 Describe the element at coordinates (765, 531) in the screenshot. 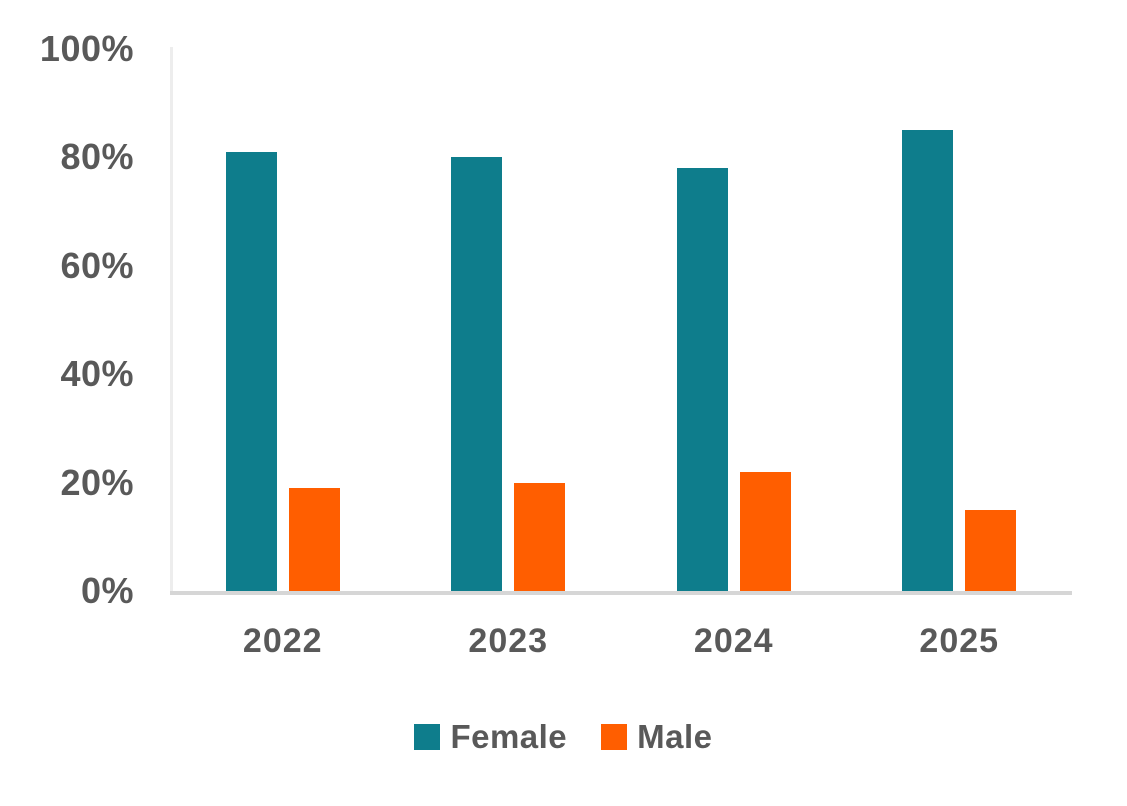

I see `bar-male-2024` at that location.